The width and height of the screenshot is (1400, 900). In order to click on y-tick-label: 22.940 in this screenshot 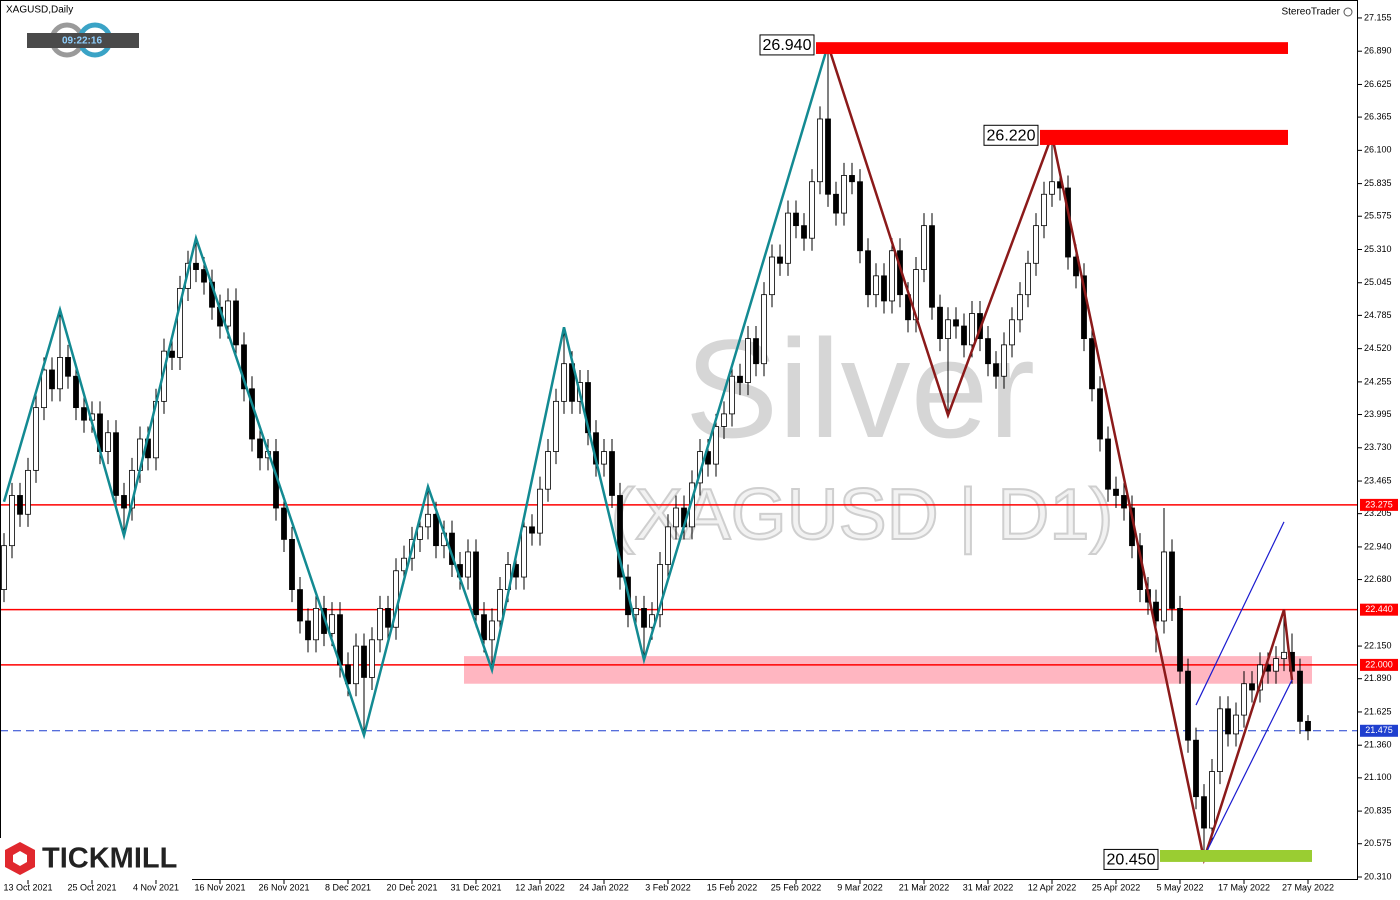, I will do `click(1378, 546)`.